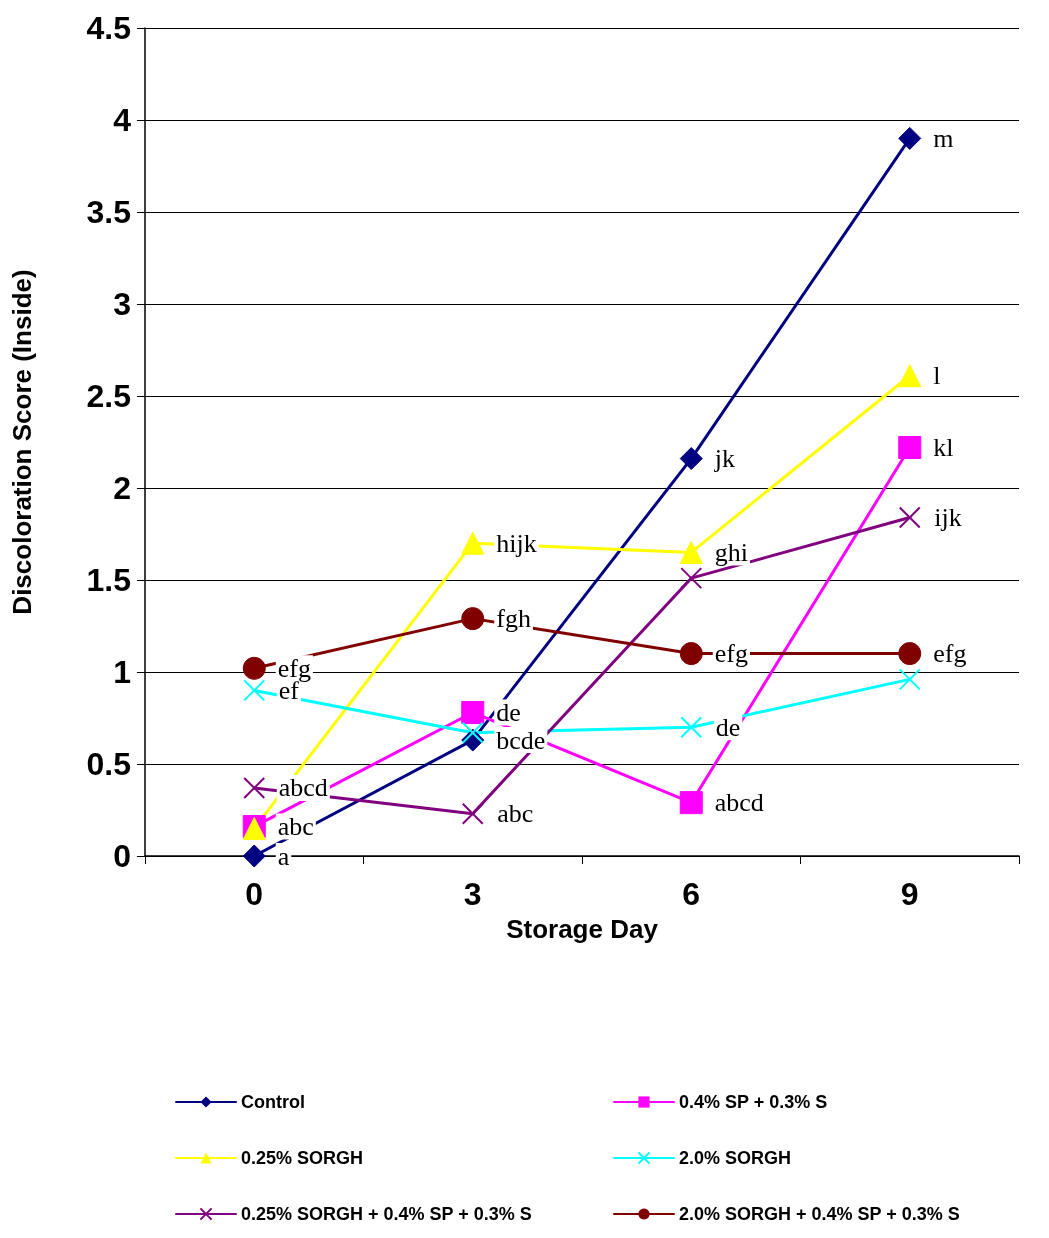  Describe the element at coordinates (108, 396) in the screenshot. I see `y-tick-label: 2.5` at that location.